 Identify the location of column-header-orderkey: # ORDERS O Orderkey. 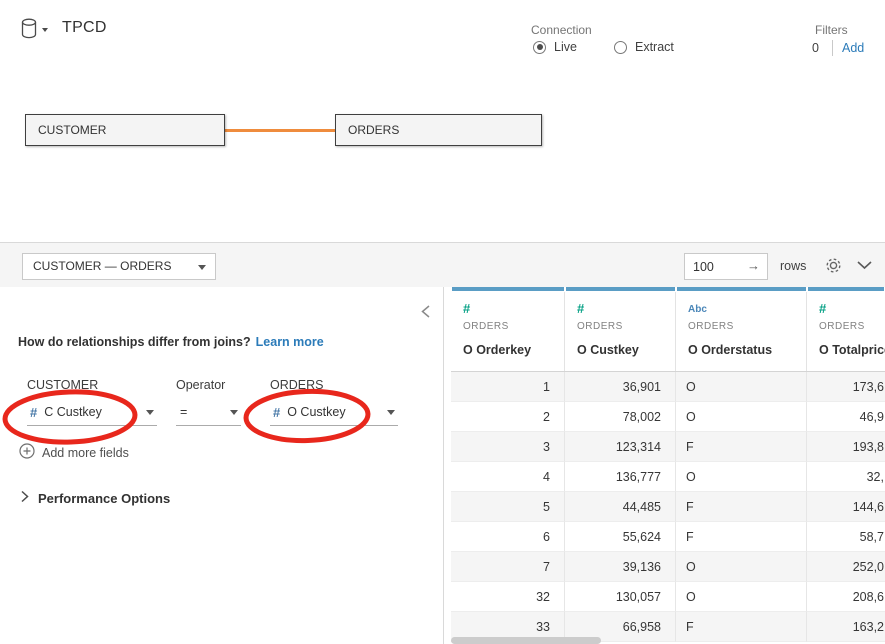
(508, 331).